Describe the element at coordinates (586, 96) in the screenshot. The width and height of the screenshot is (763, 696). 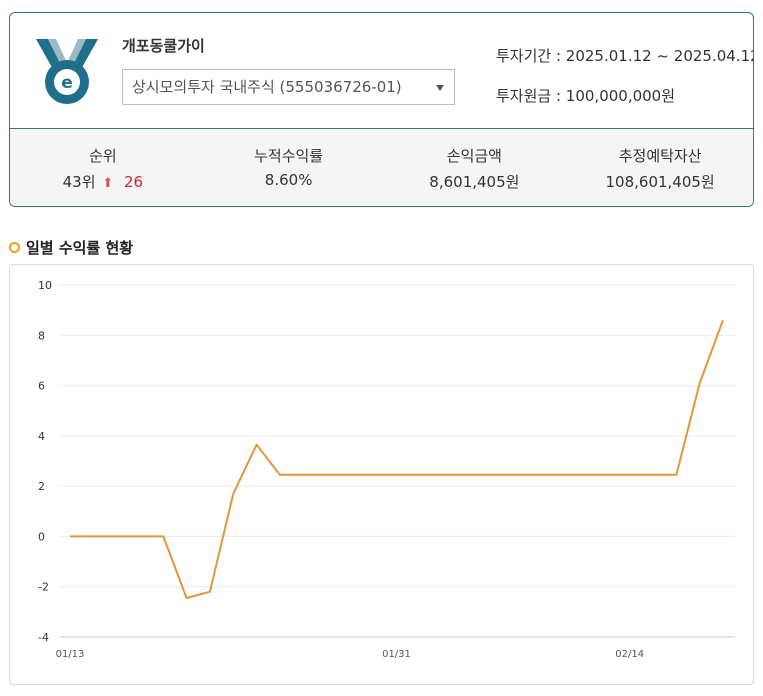
I see `investment-principal: 투자원금 : 100,000,000원` at that location.